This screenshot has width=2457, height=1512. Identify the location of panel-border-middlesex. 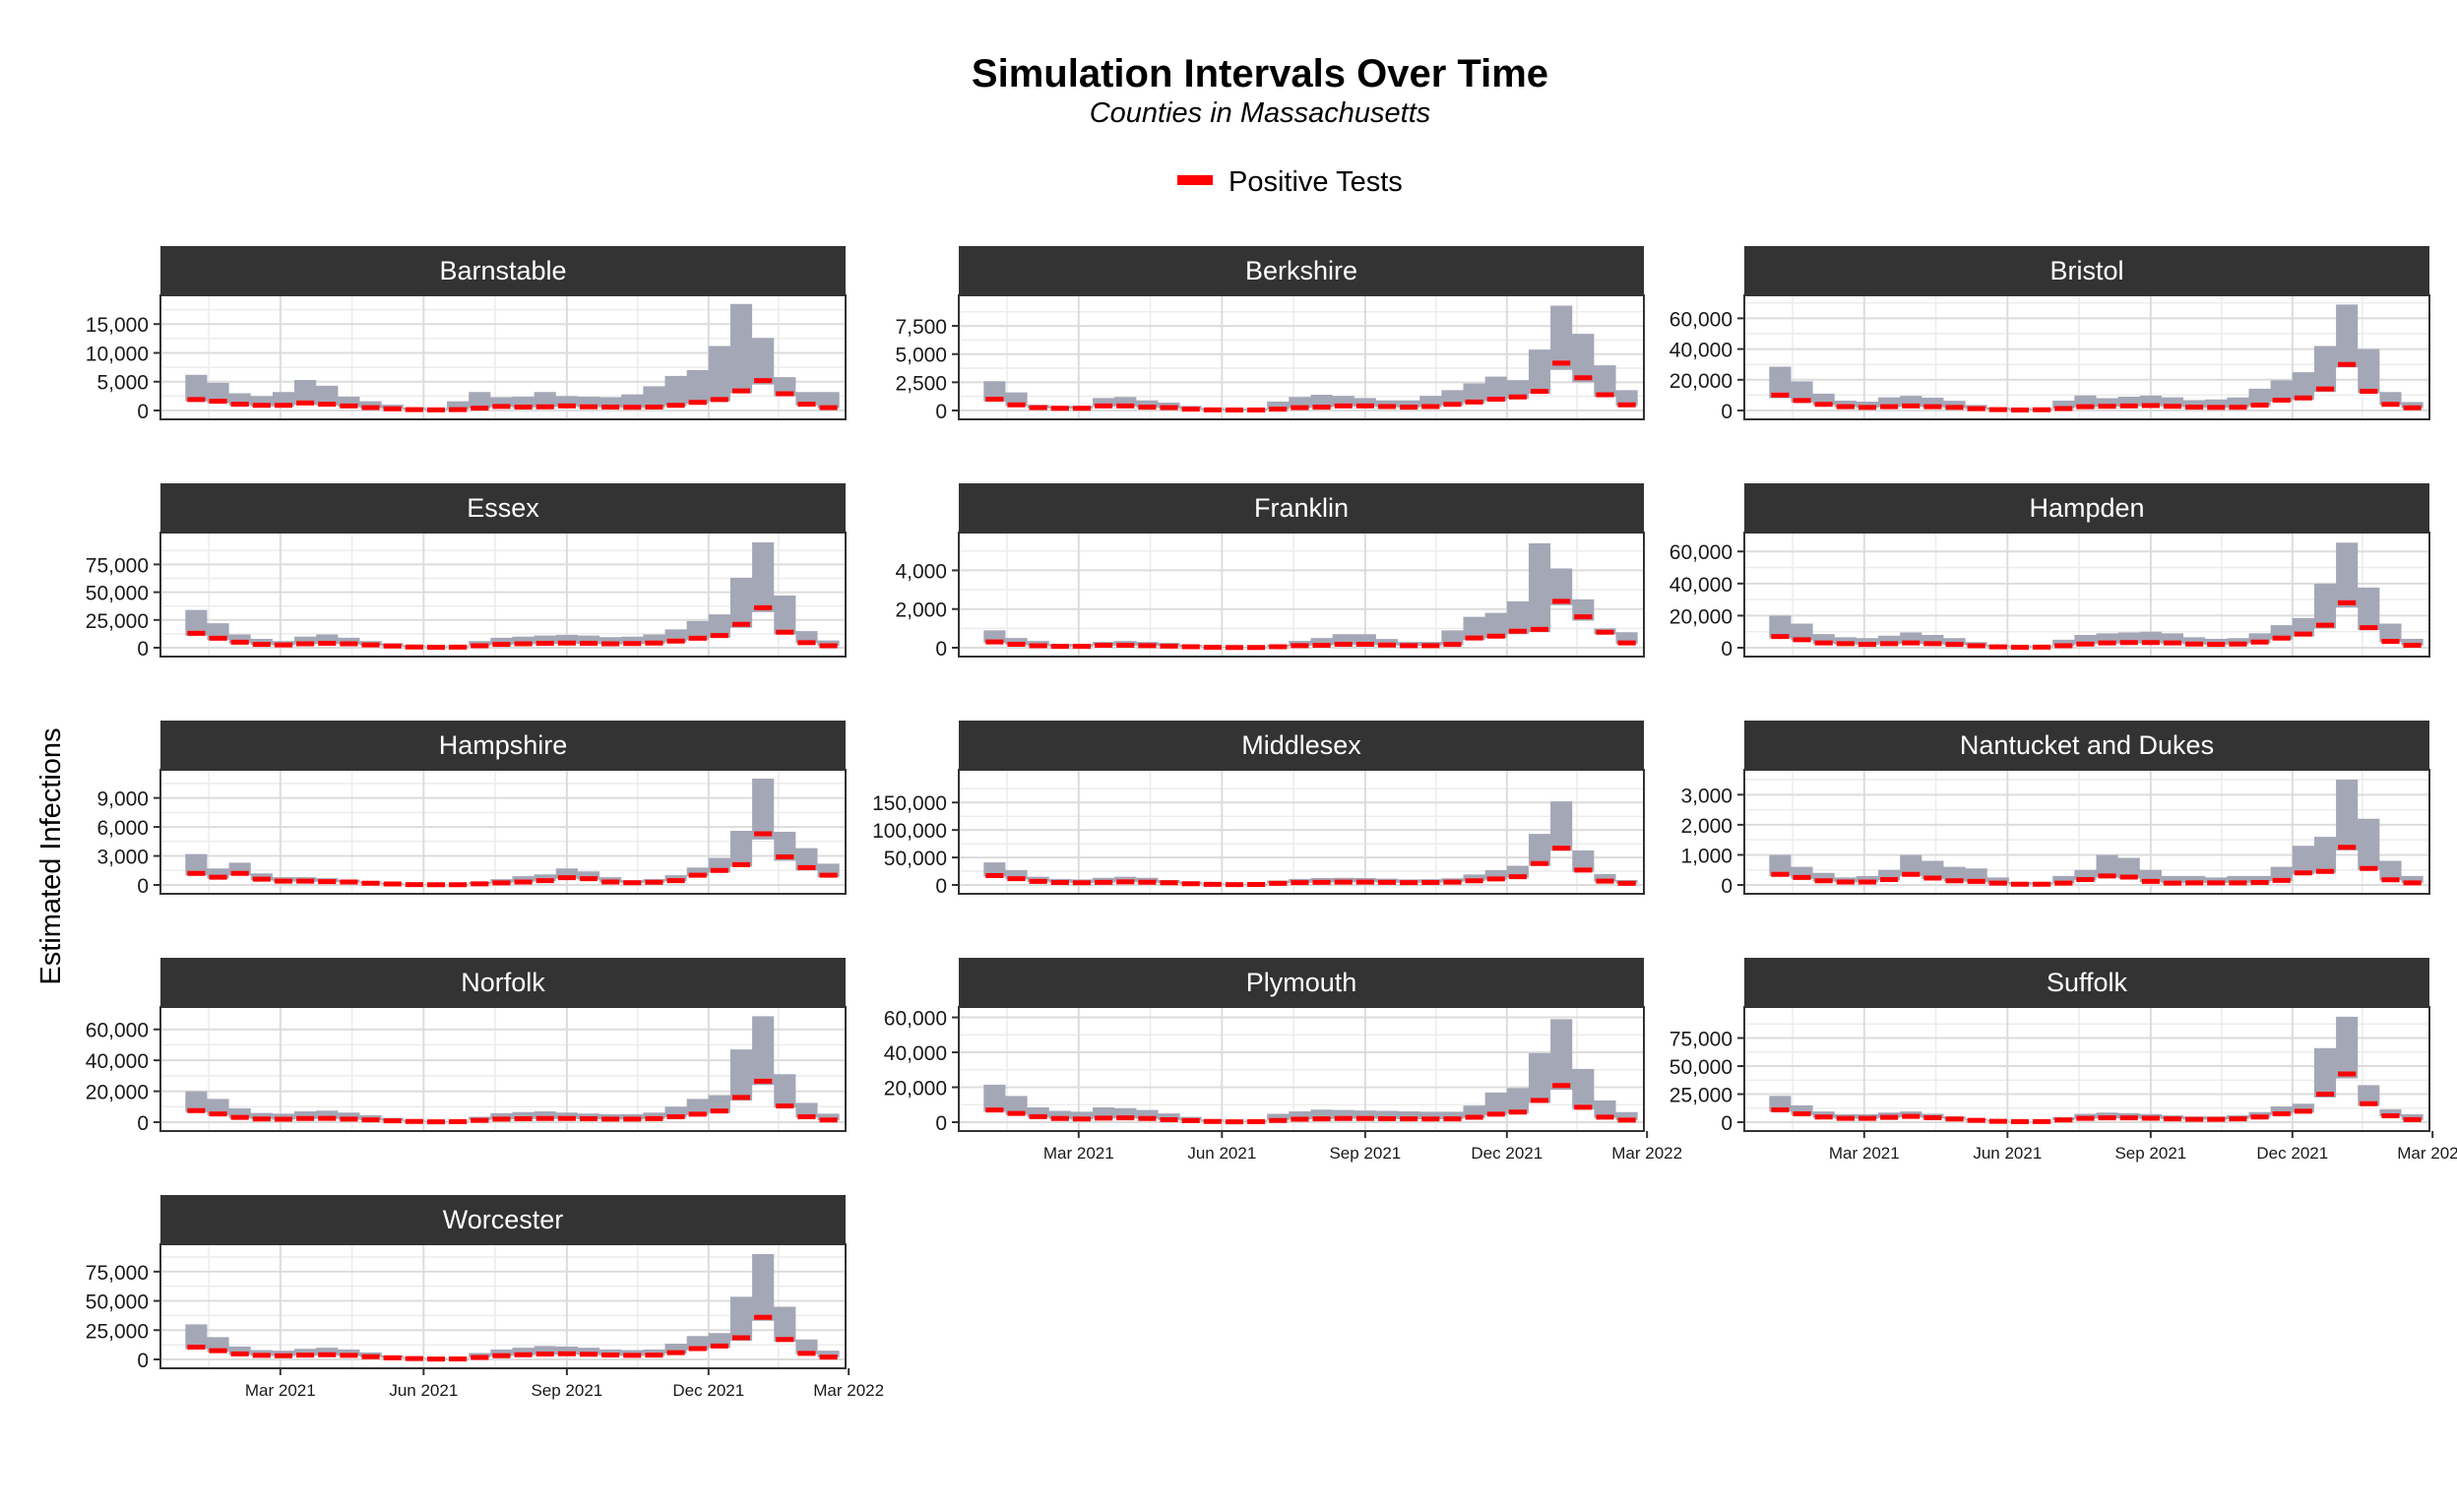
(1301, 832).